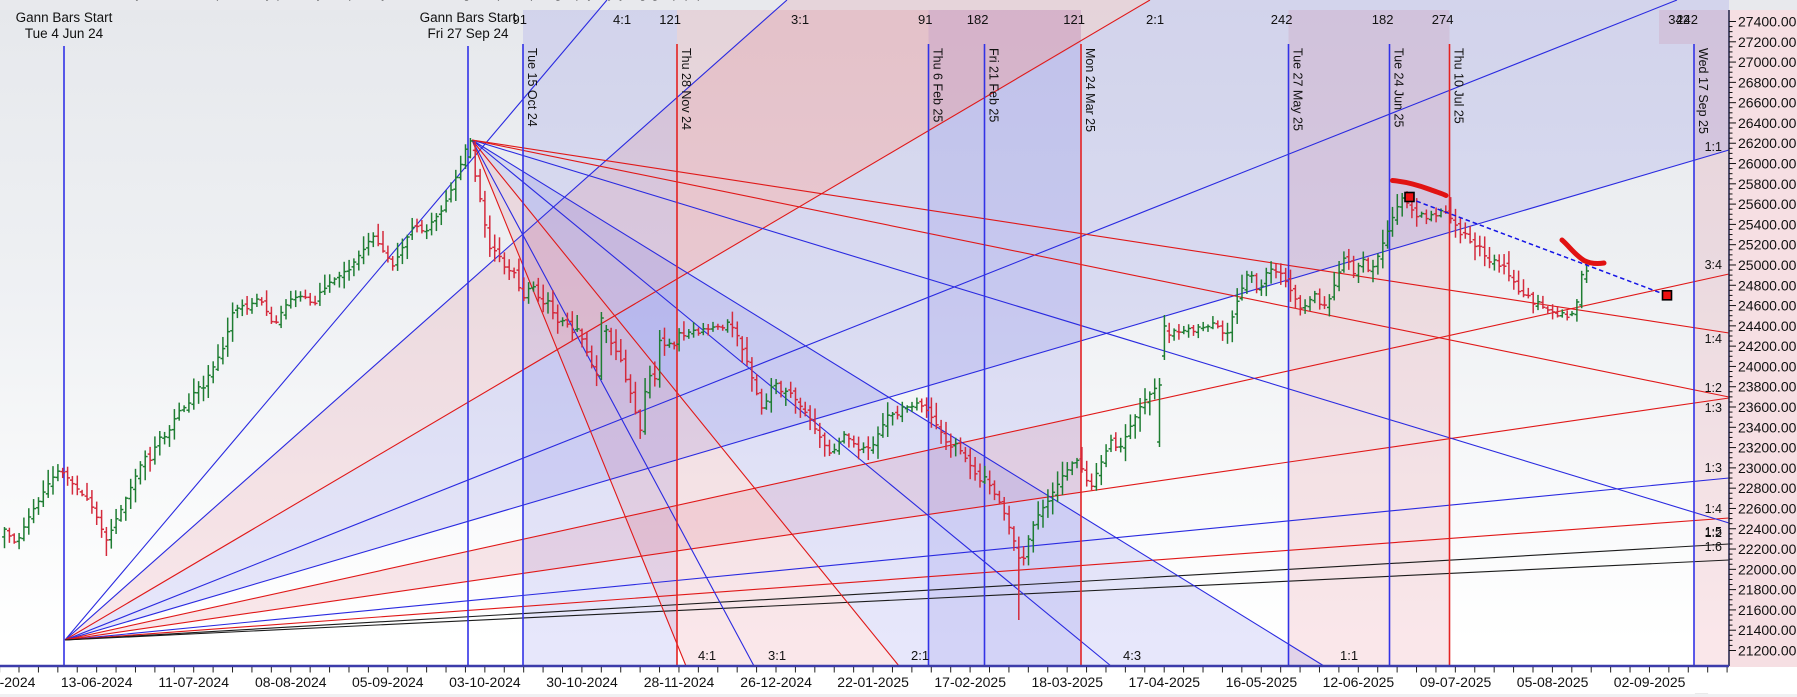  Describe the element at coordinates (1713, 547) in the screenshot. I see `fan-ratio-label-right: 1:6` at that location.